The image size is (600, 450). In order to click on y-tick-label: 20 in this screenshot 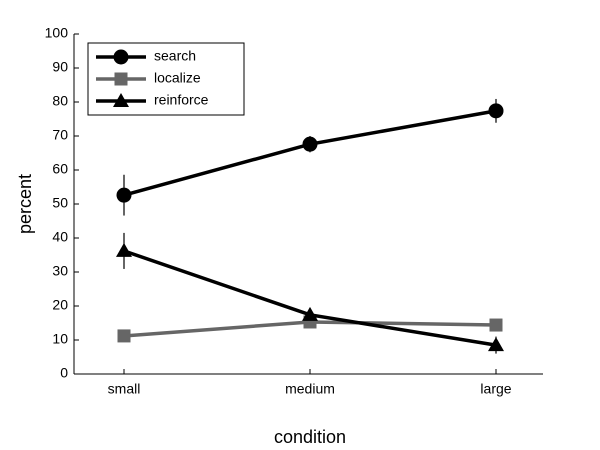, I will do `click(60, 305)`.